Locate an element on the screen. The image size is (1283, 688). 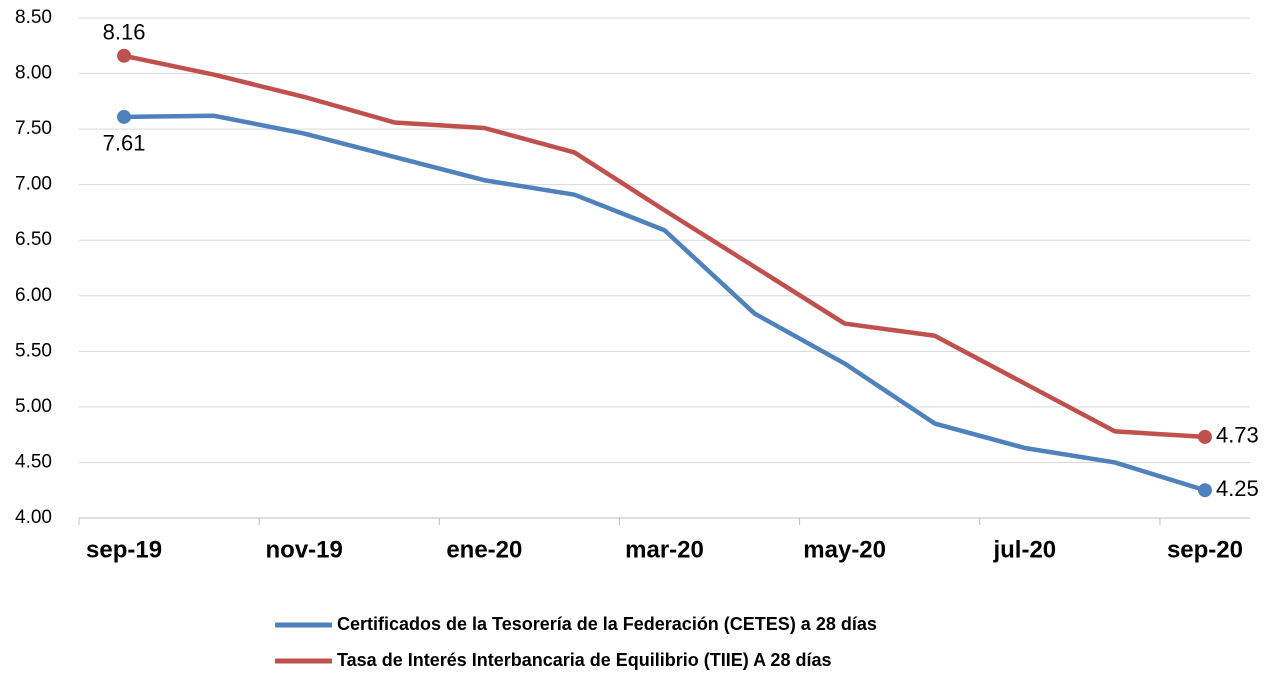
x-tick-label: ene-20 is located at coordinates (484, 549).